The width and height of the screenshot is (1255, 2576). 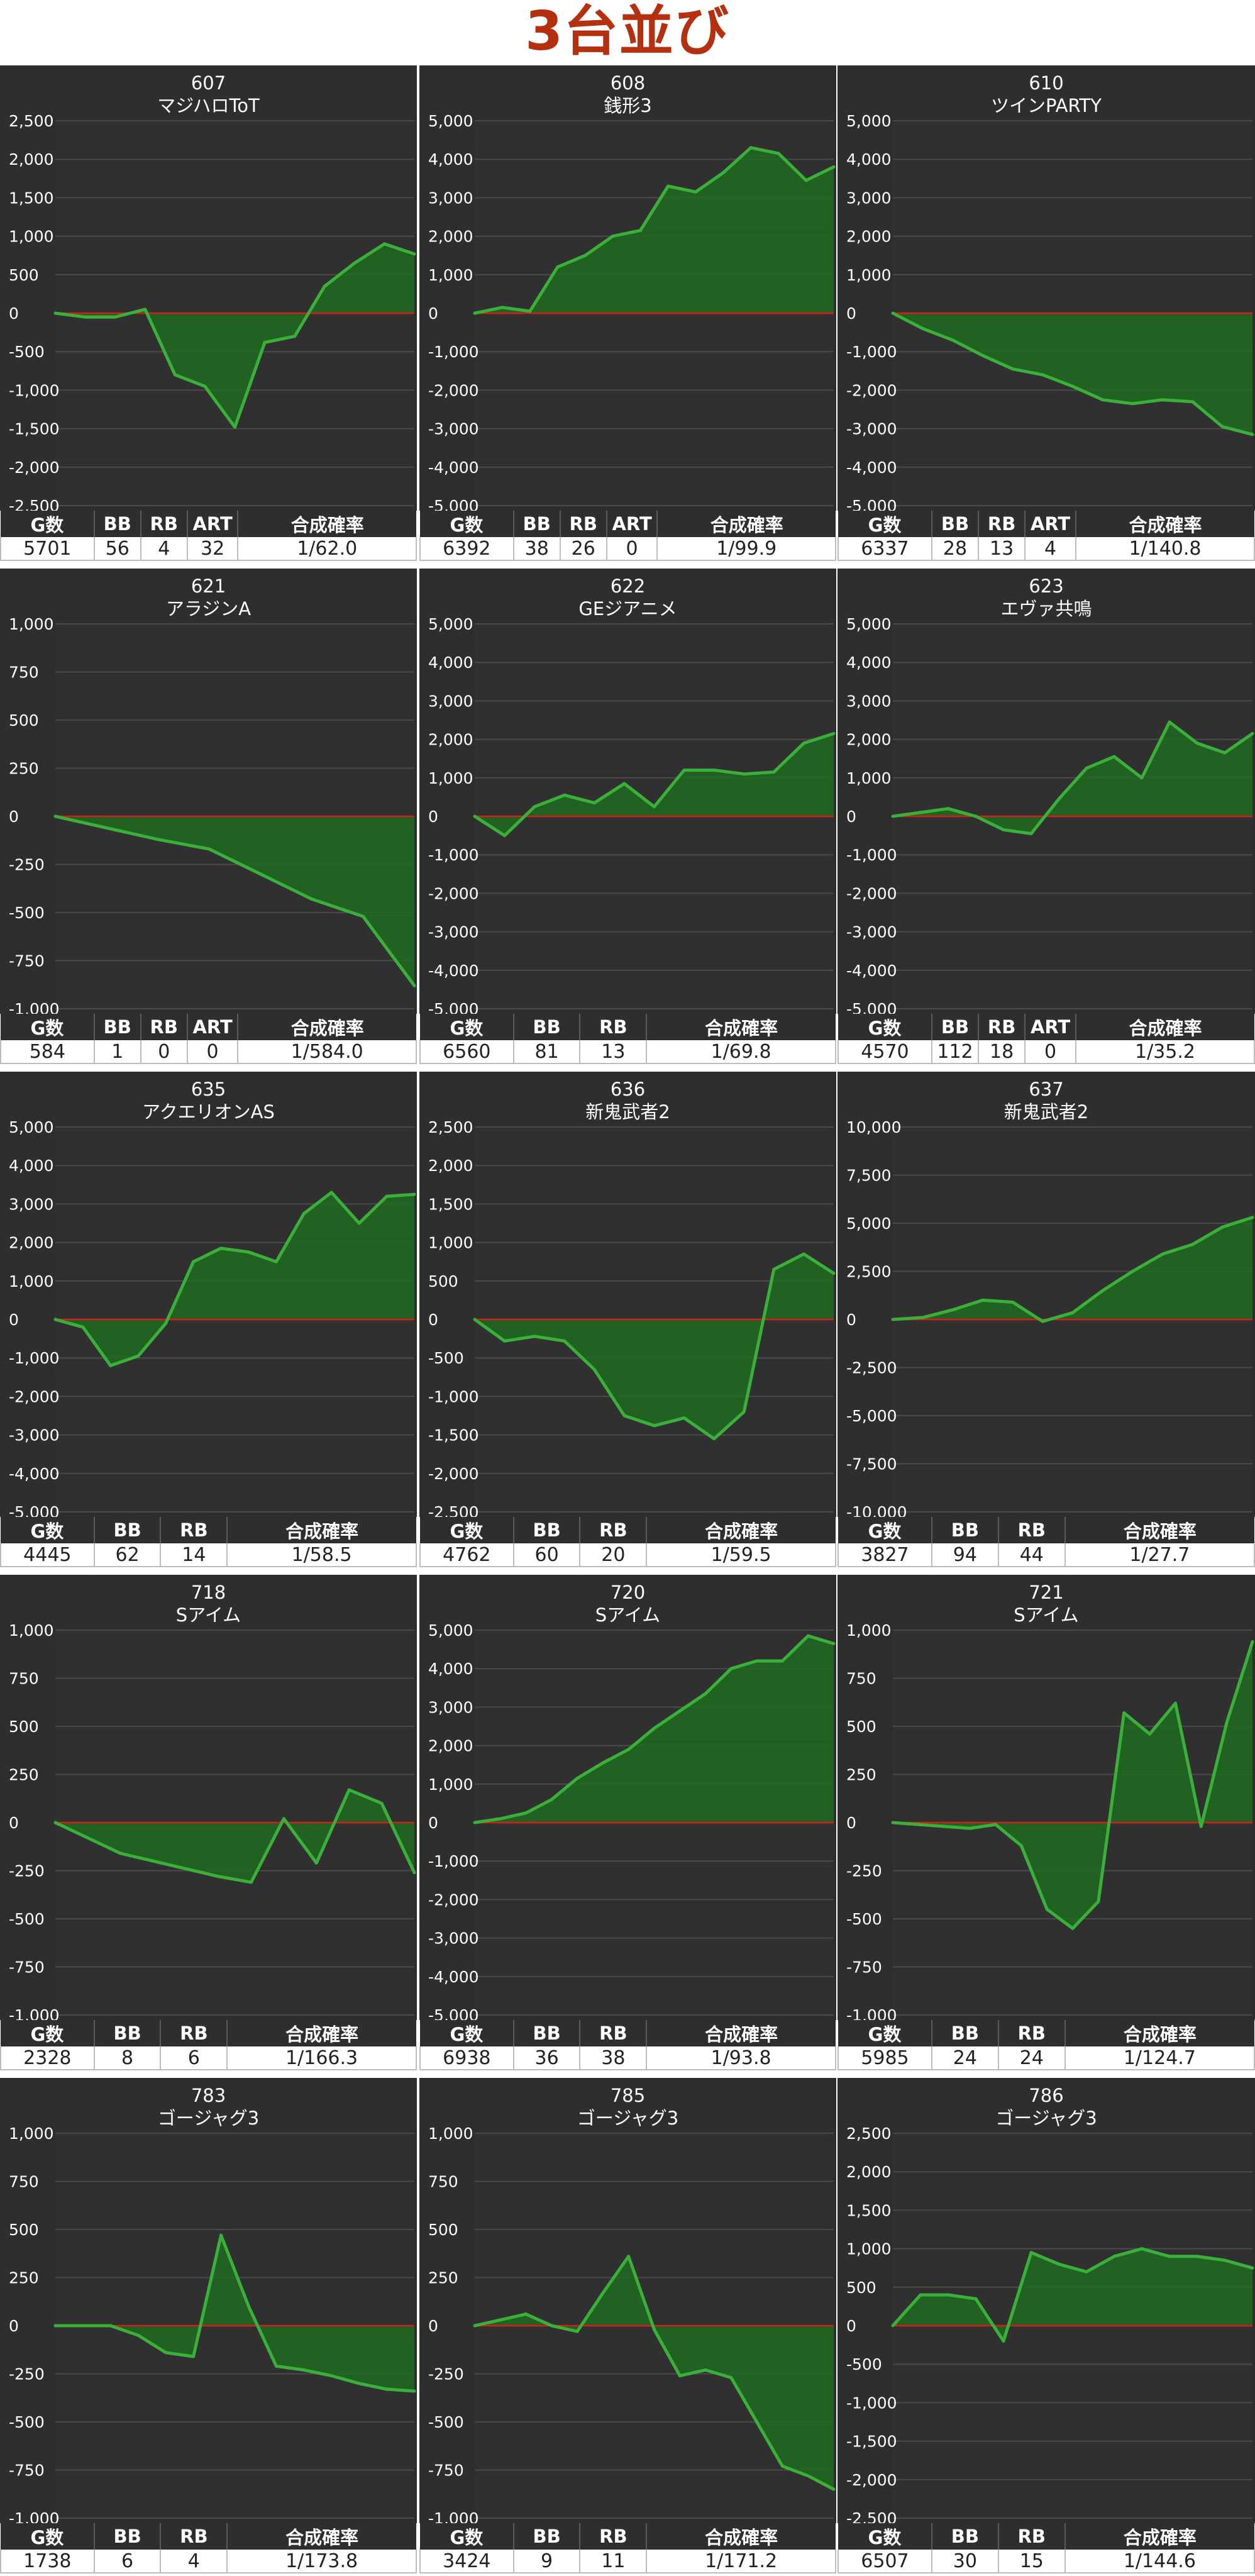 I want to click on table-cell: 4, so click(x=164, y=549).